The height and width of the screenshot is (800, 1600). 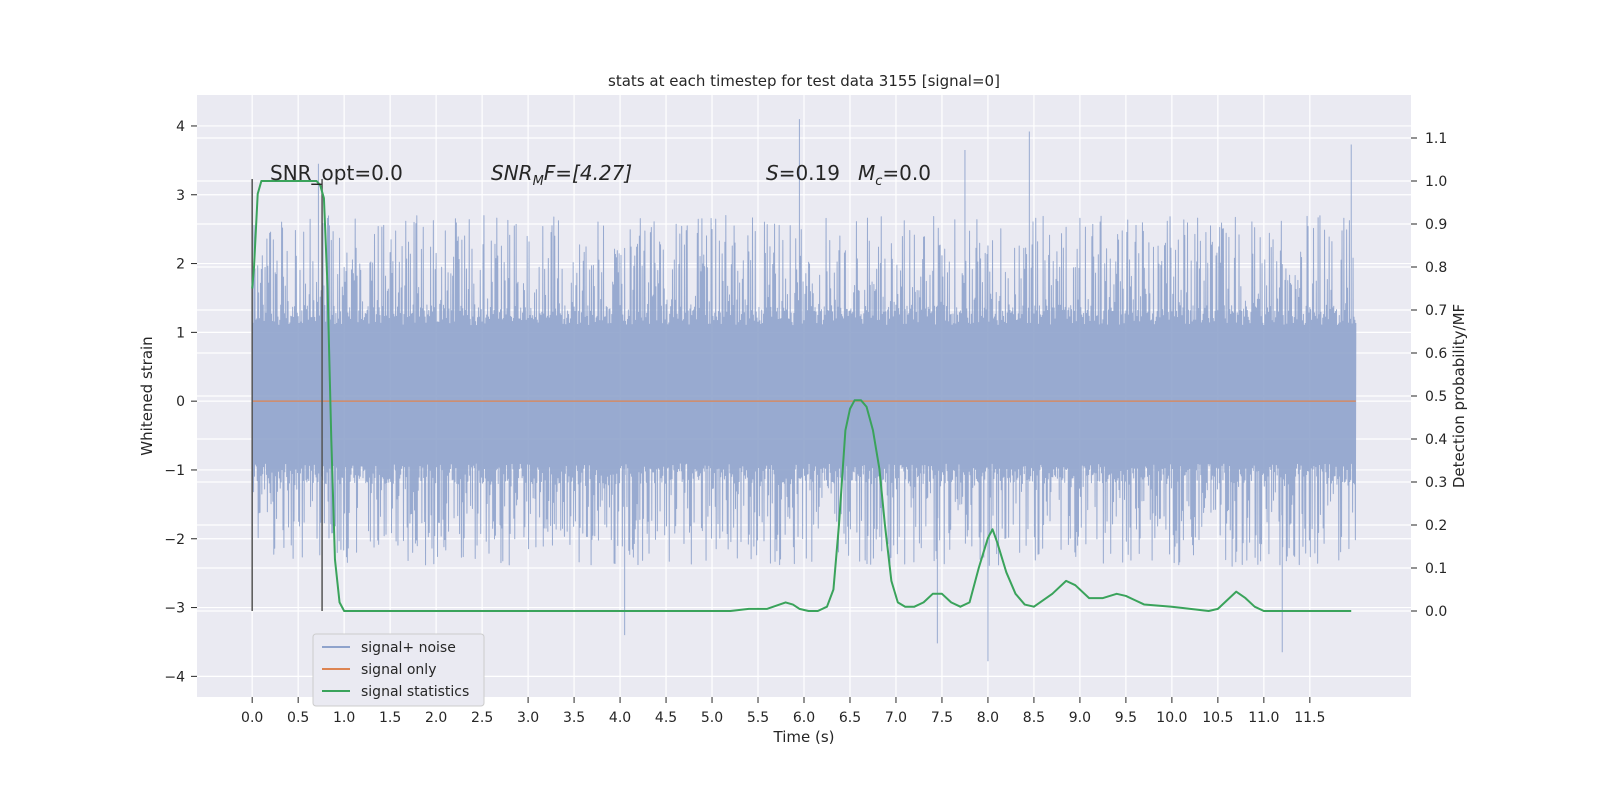 What do you see at coordinates (1126, 718) in the screenshot?
I see `x-tick-label: 9.5` at bounding box center [1126, 718].